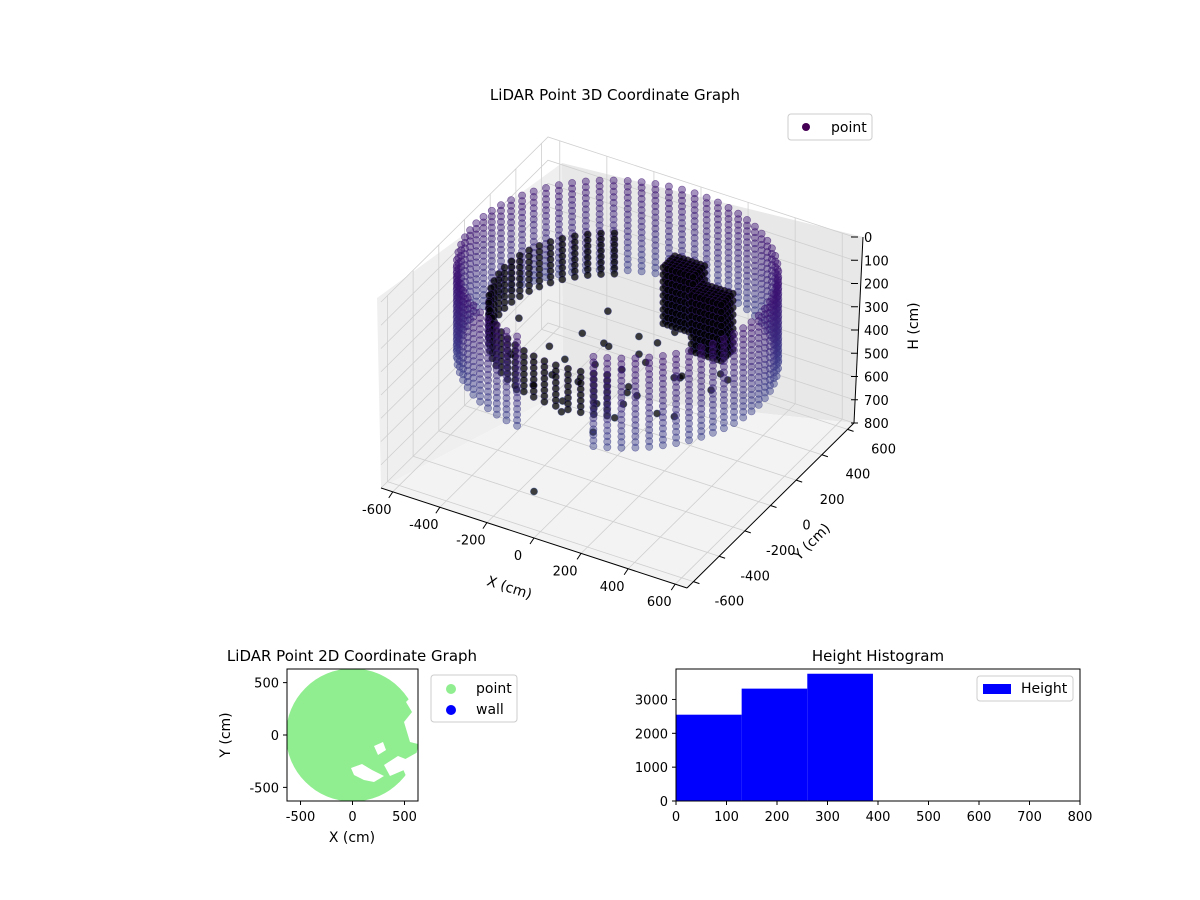 The width and height of the screenshot is (1200, 900). What do you see at coordinates (490, 710) in the screenshot?
I see `legend-2d-wall-label: wall` at bounding box center [490, 710].